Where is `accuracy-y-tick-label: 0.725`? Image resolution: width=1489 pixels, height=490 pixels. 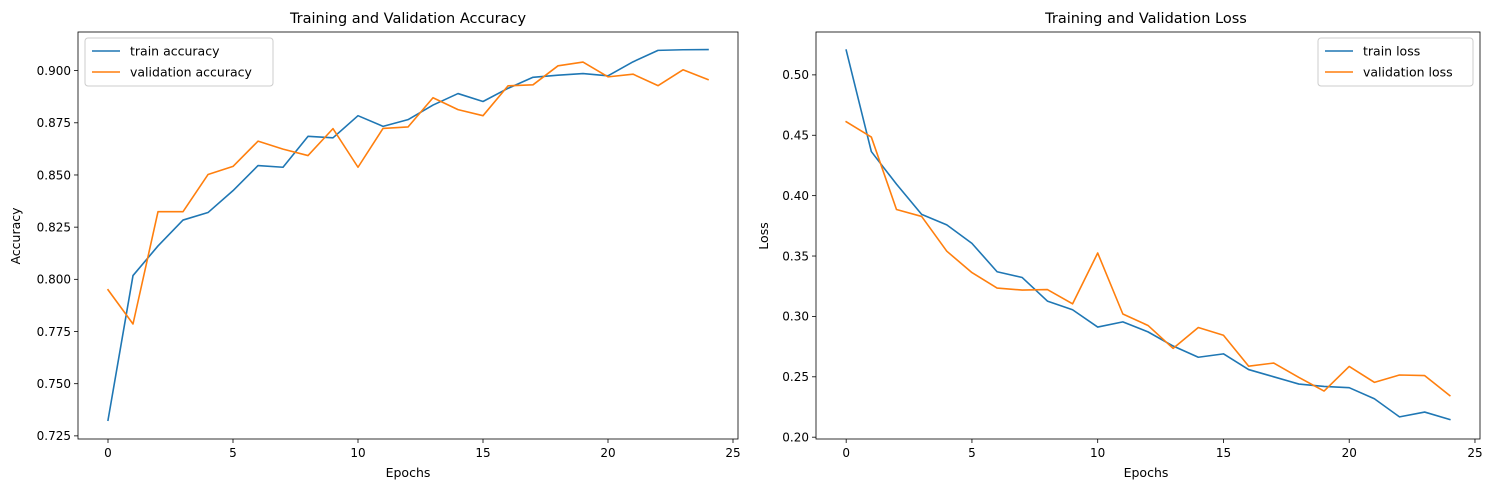 accuracy-y-tick-label: 0.725 is located at coordinates (54, 436).